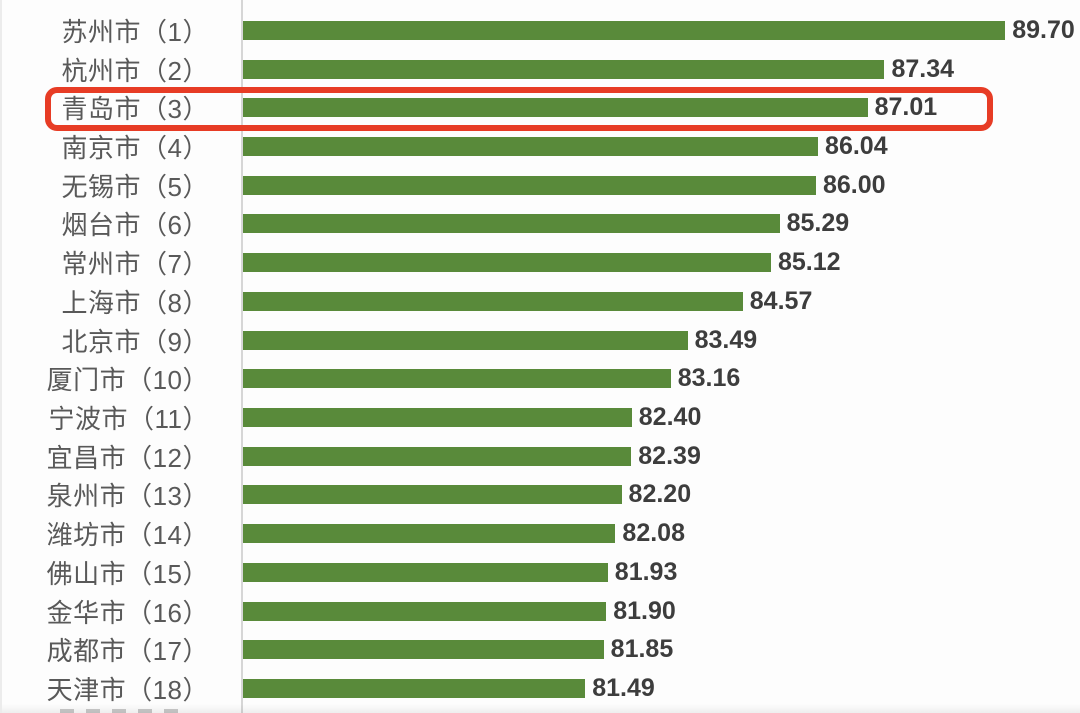  I want to click on bar-area: 82.08, so click(661, 533).